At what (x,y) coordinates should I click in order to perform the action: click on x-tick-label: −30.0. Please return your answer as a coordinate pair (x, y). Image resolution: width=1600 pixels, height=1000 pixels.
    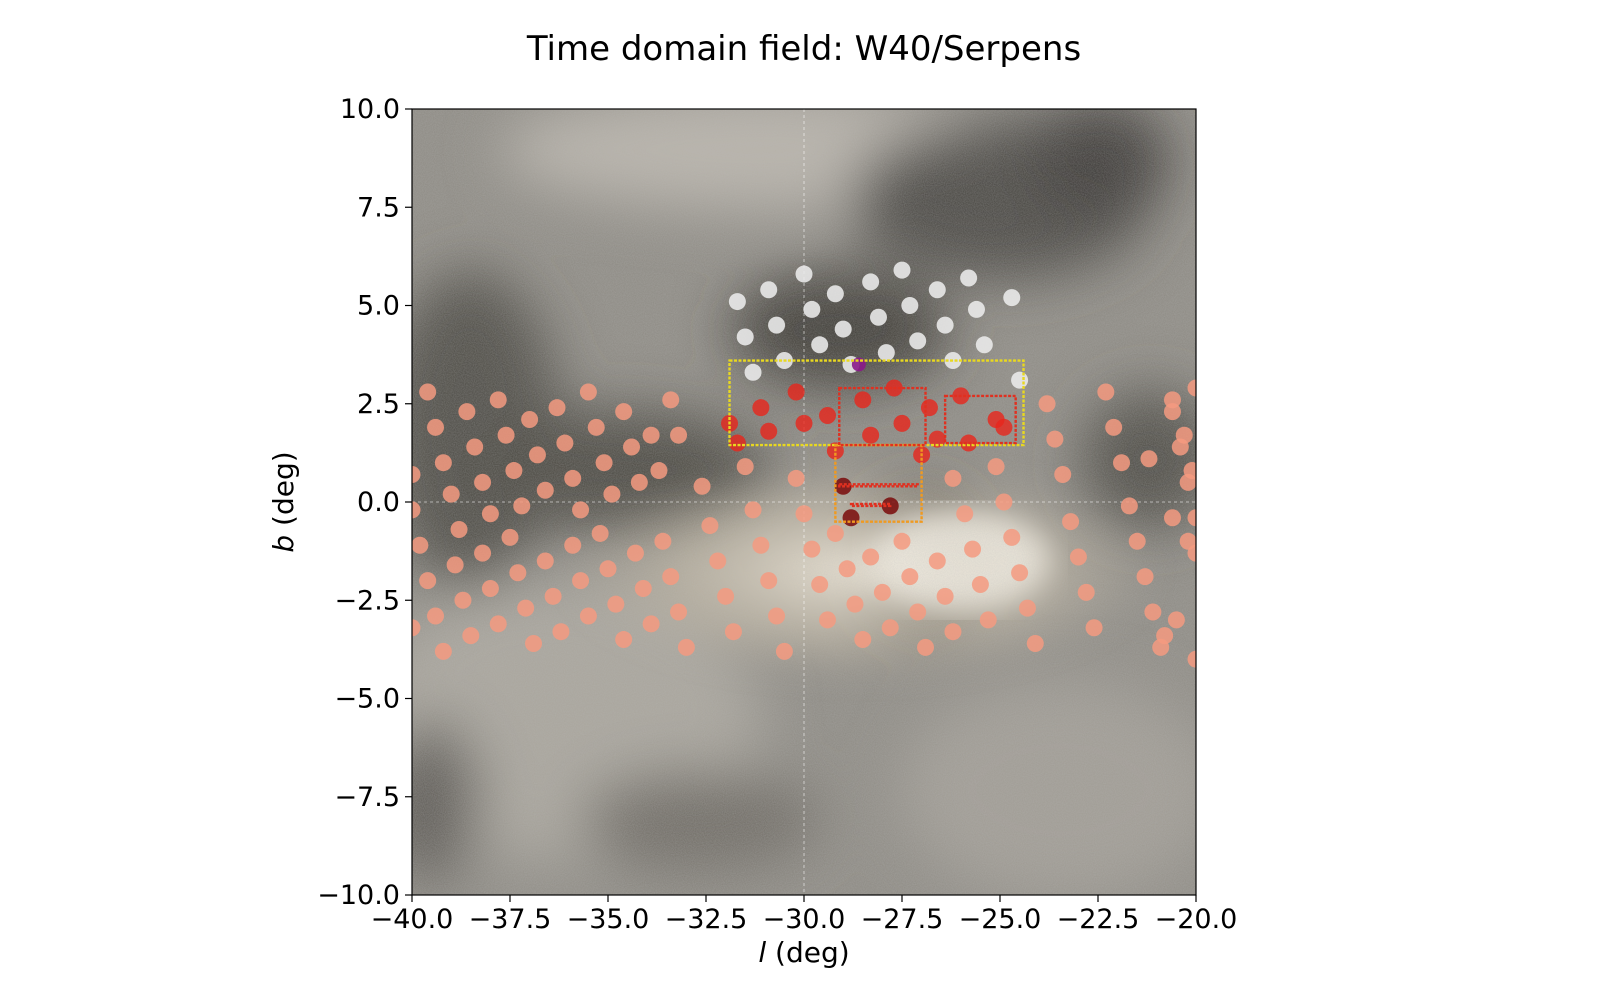
    Looking at the image, I should click on (804, 919).